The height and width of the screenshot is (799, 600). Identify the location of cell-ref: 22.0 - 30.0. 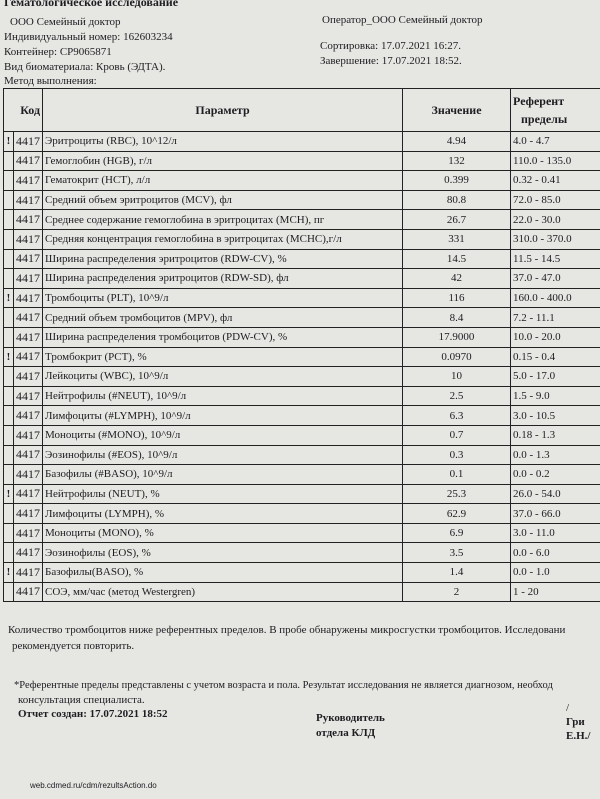
(555, 219).